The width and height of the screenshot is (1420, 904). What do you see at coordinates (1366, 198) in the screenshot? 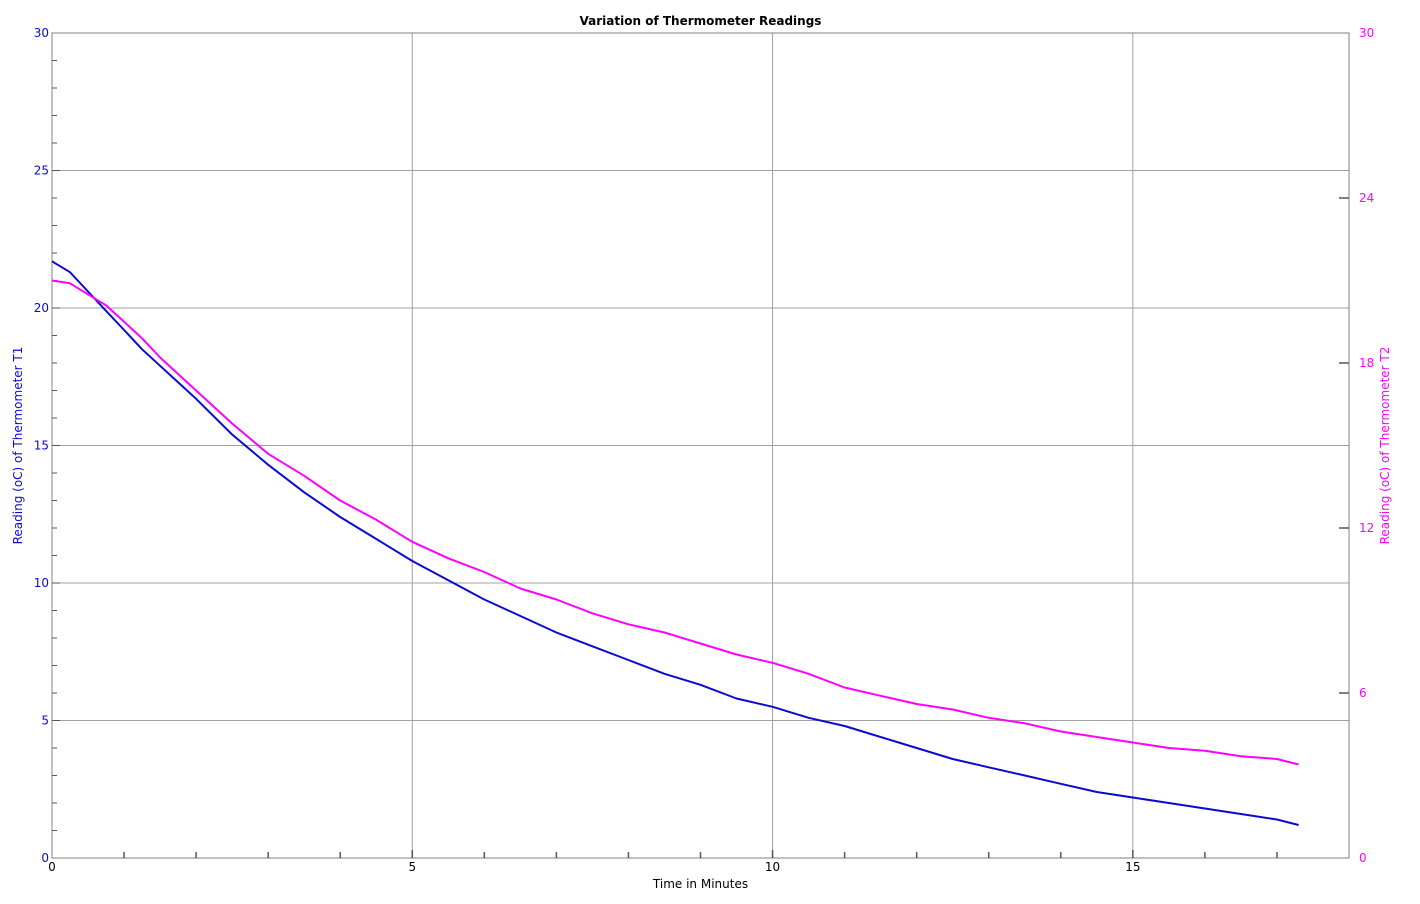
I see `y2-tick-label-right: 24` at bounding box center [1366, 198].